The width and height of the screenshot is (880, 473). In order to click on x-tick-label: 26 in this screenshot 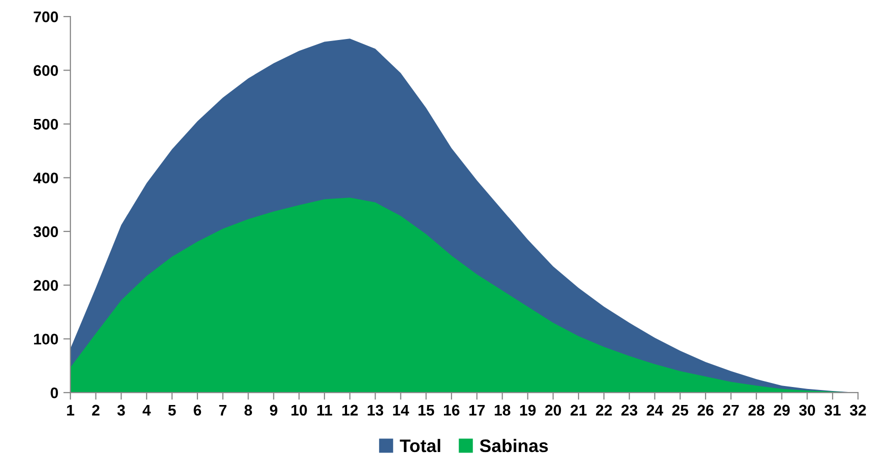, I will do `click(706, 410)`.